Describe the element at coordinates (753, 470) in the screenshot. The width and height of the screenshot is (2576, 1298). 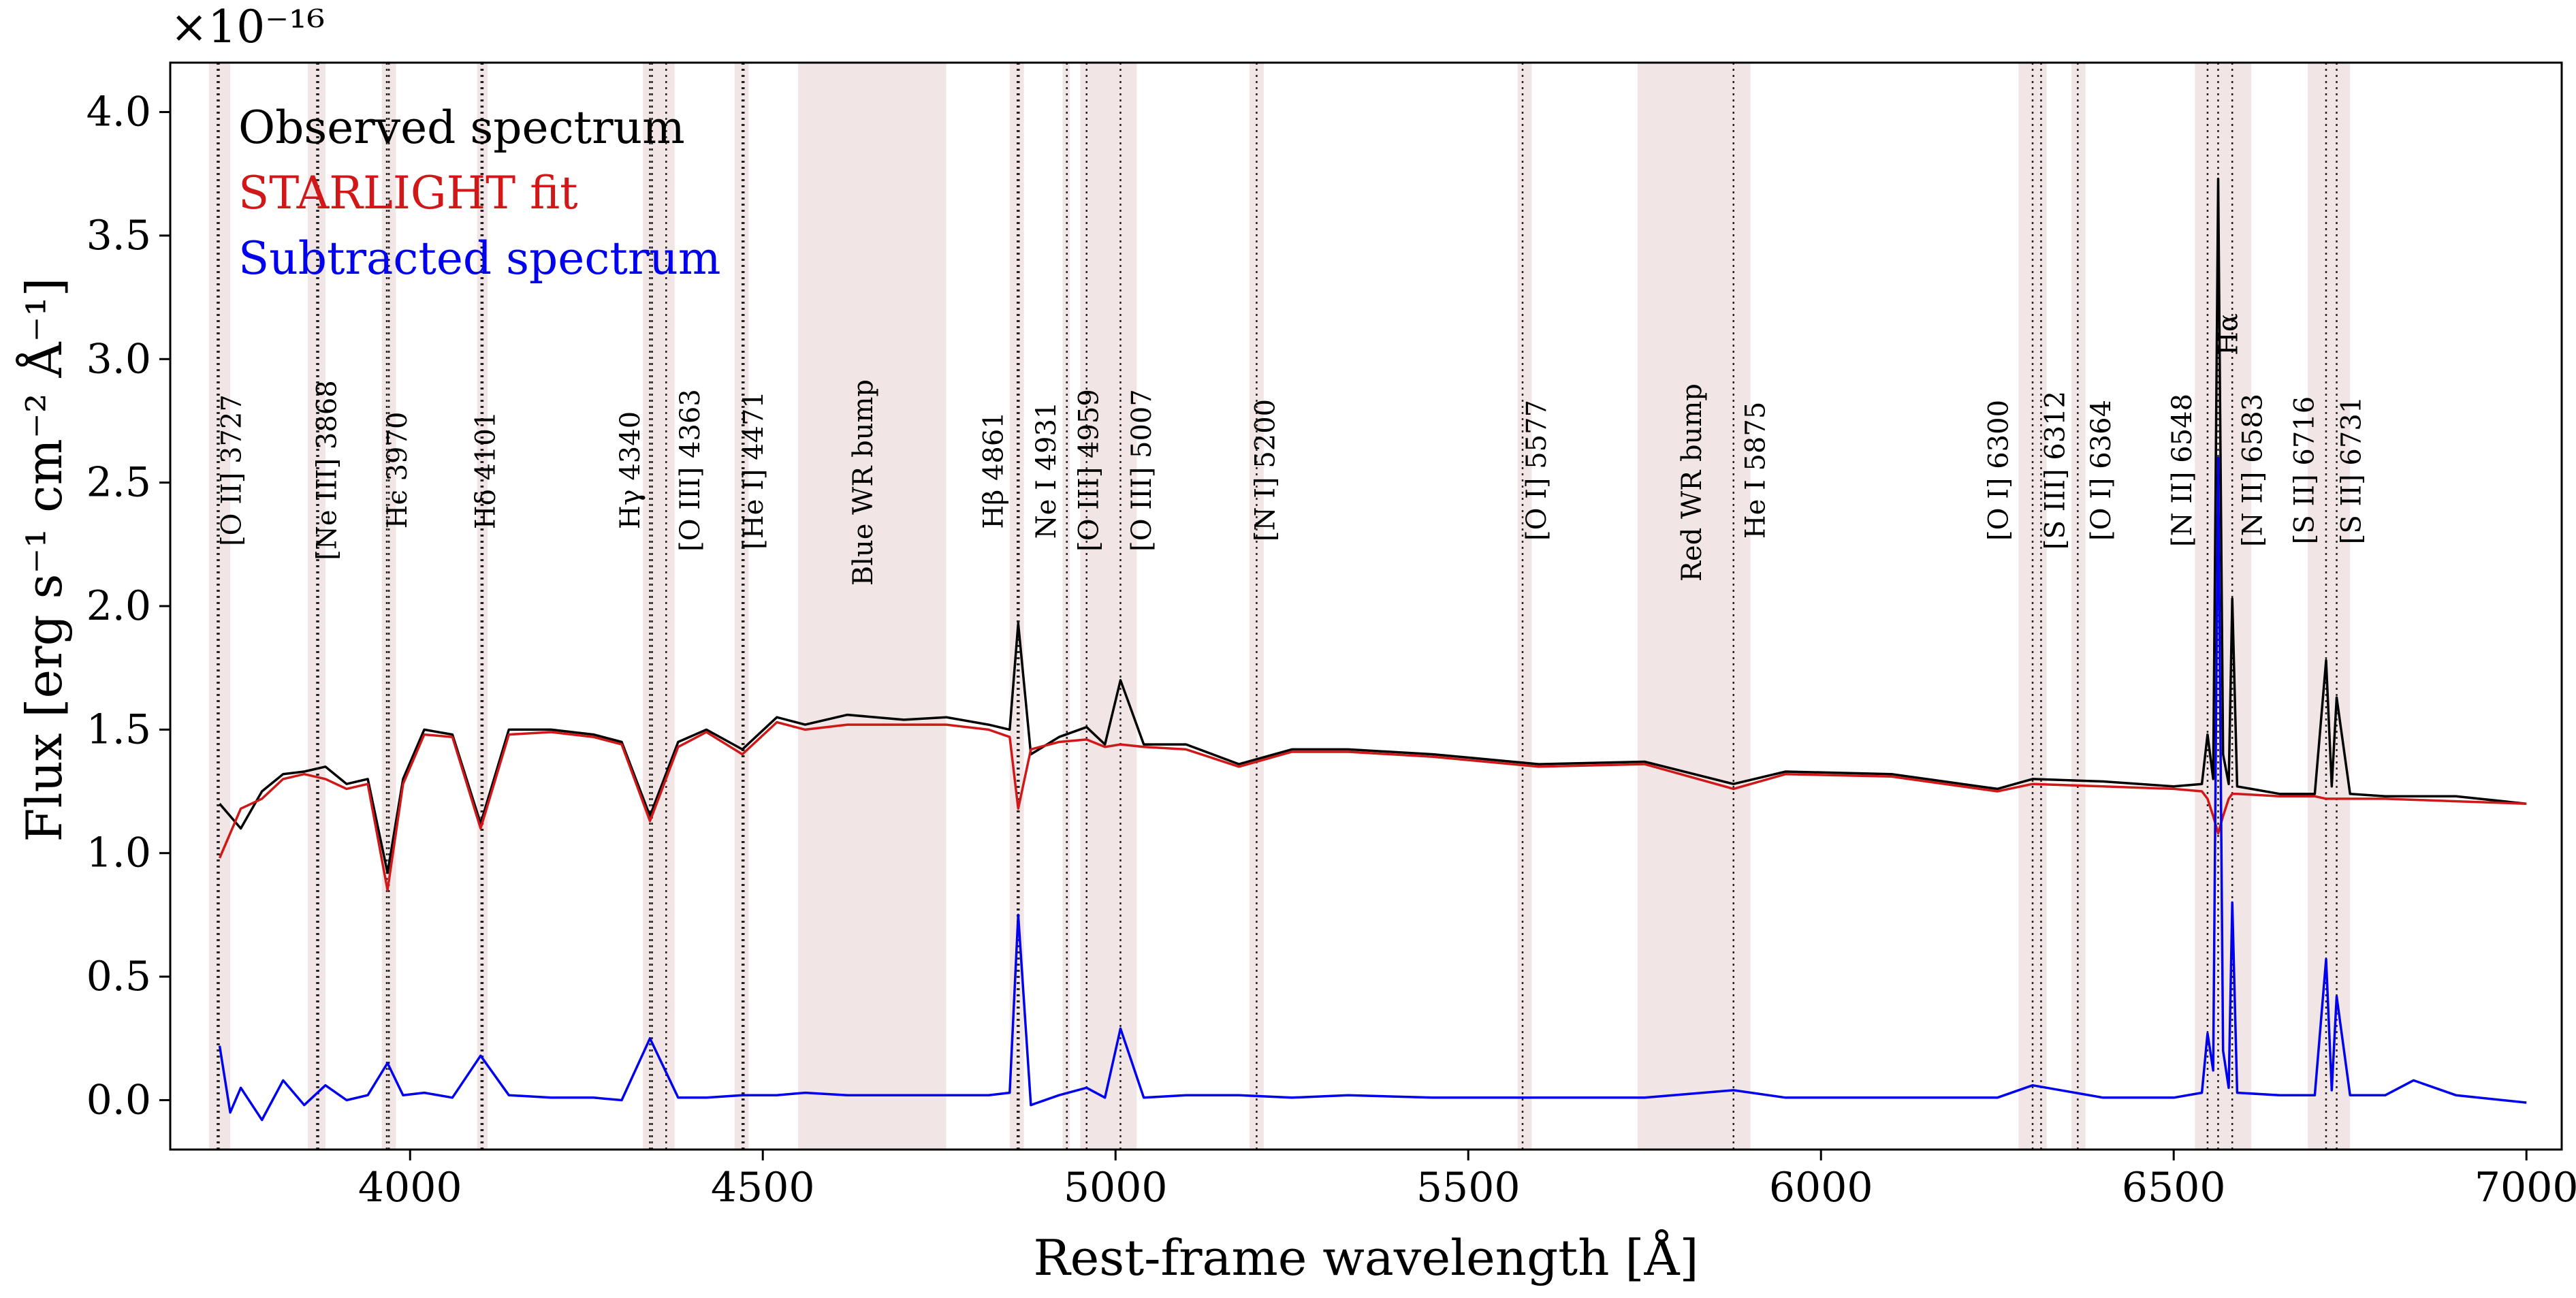
I see `line-annotation: [He I] 4471` at that location.